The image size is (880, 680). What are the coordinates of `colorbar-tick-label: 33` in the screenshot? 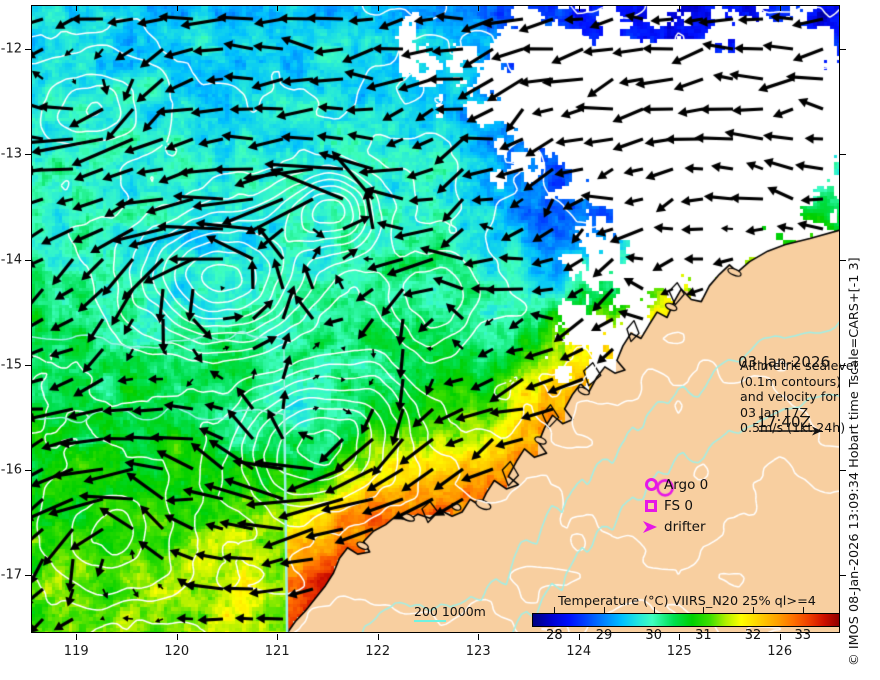 It's located at (803, 635).